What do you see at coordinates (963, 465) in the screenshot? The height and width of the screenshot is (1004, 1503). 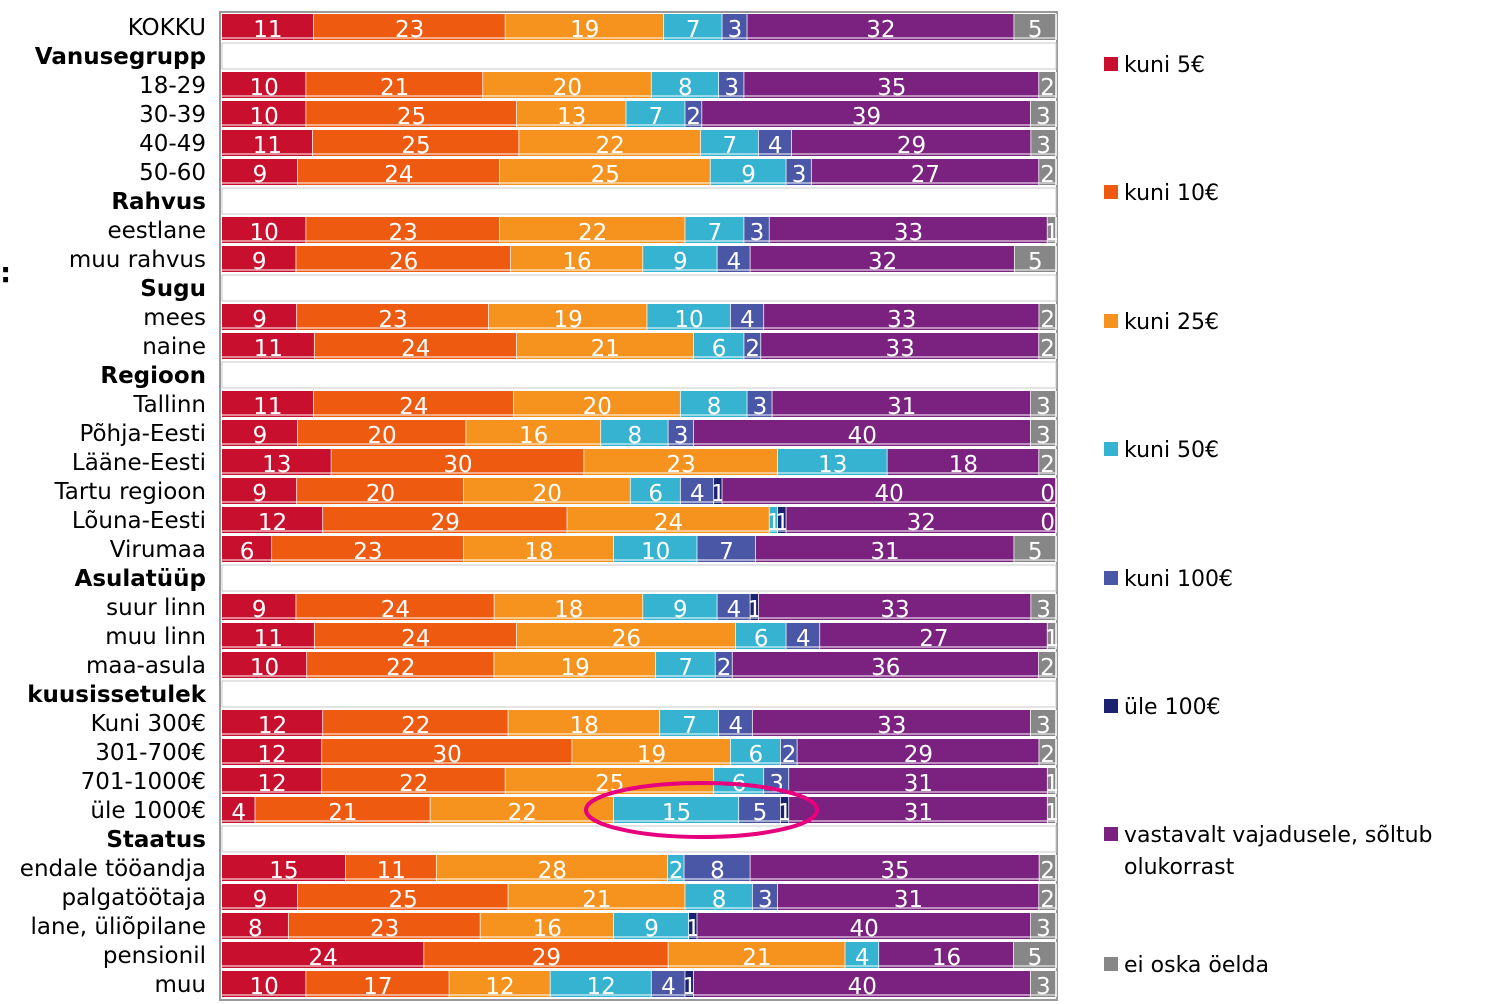 I see `value-label-vastavalt-vajadusele-soltub-olukorrast: 18` at bounding box center [963, 465].